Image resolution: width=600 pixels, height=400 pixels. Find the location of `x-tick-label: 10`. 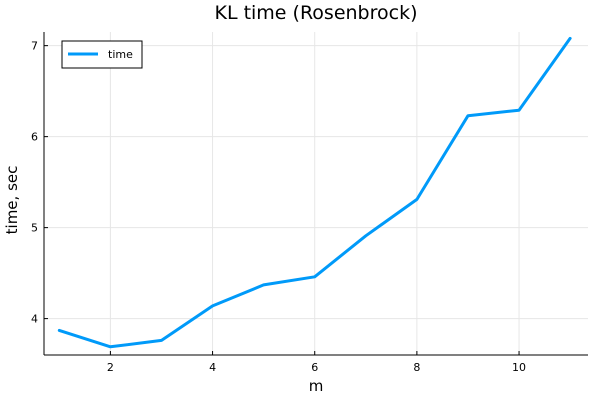

x-tick-label: 10 is located at coordinates (519, 367).